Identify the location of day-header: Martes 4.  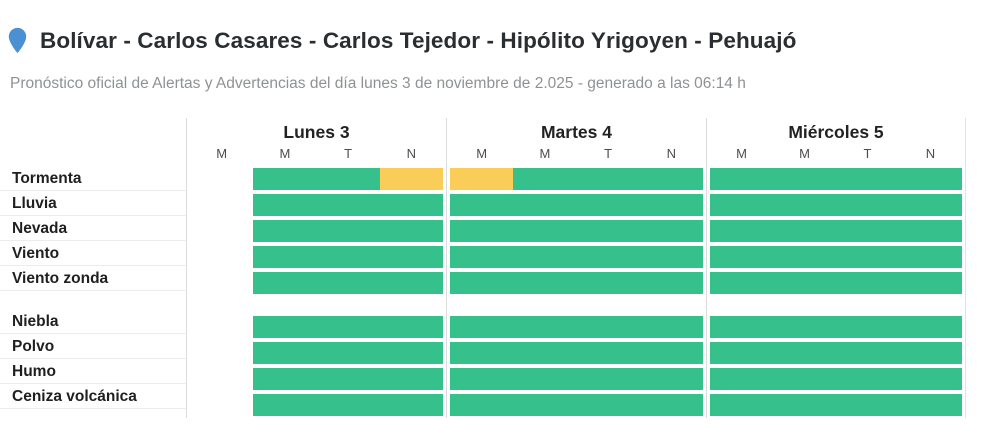
(576, 132).